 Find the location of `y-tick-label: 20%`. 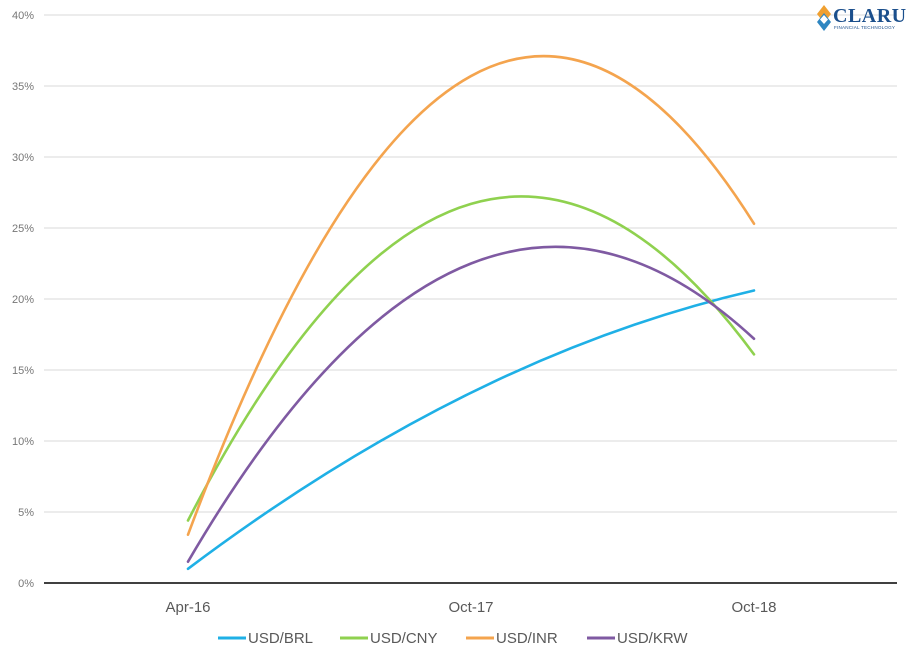

y-tick-label: 20% is located at coordinates (23, 300).